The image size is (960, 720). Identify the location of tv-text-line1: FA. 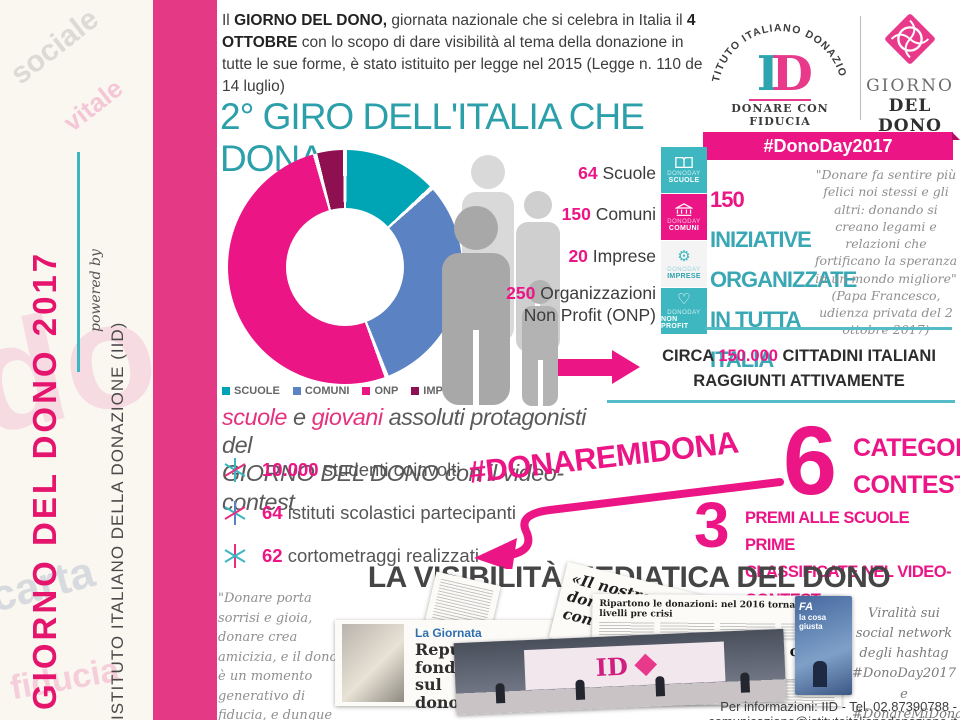
(806, 607).